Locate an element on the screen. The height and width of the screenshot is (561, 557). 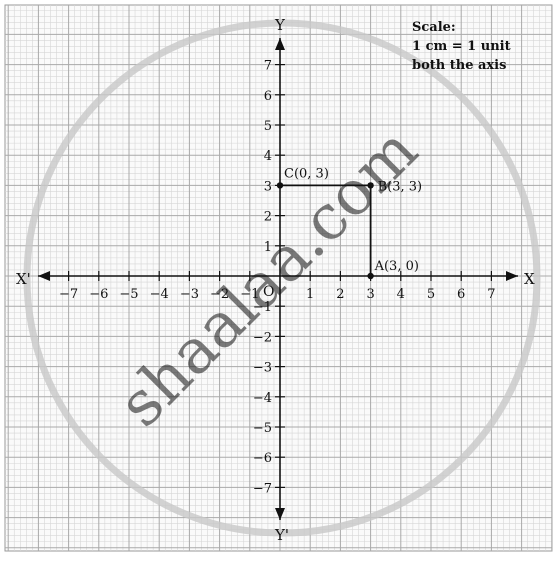
point-label: A(3, 0) is located at coordinates (396, 266).